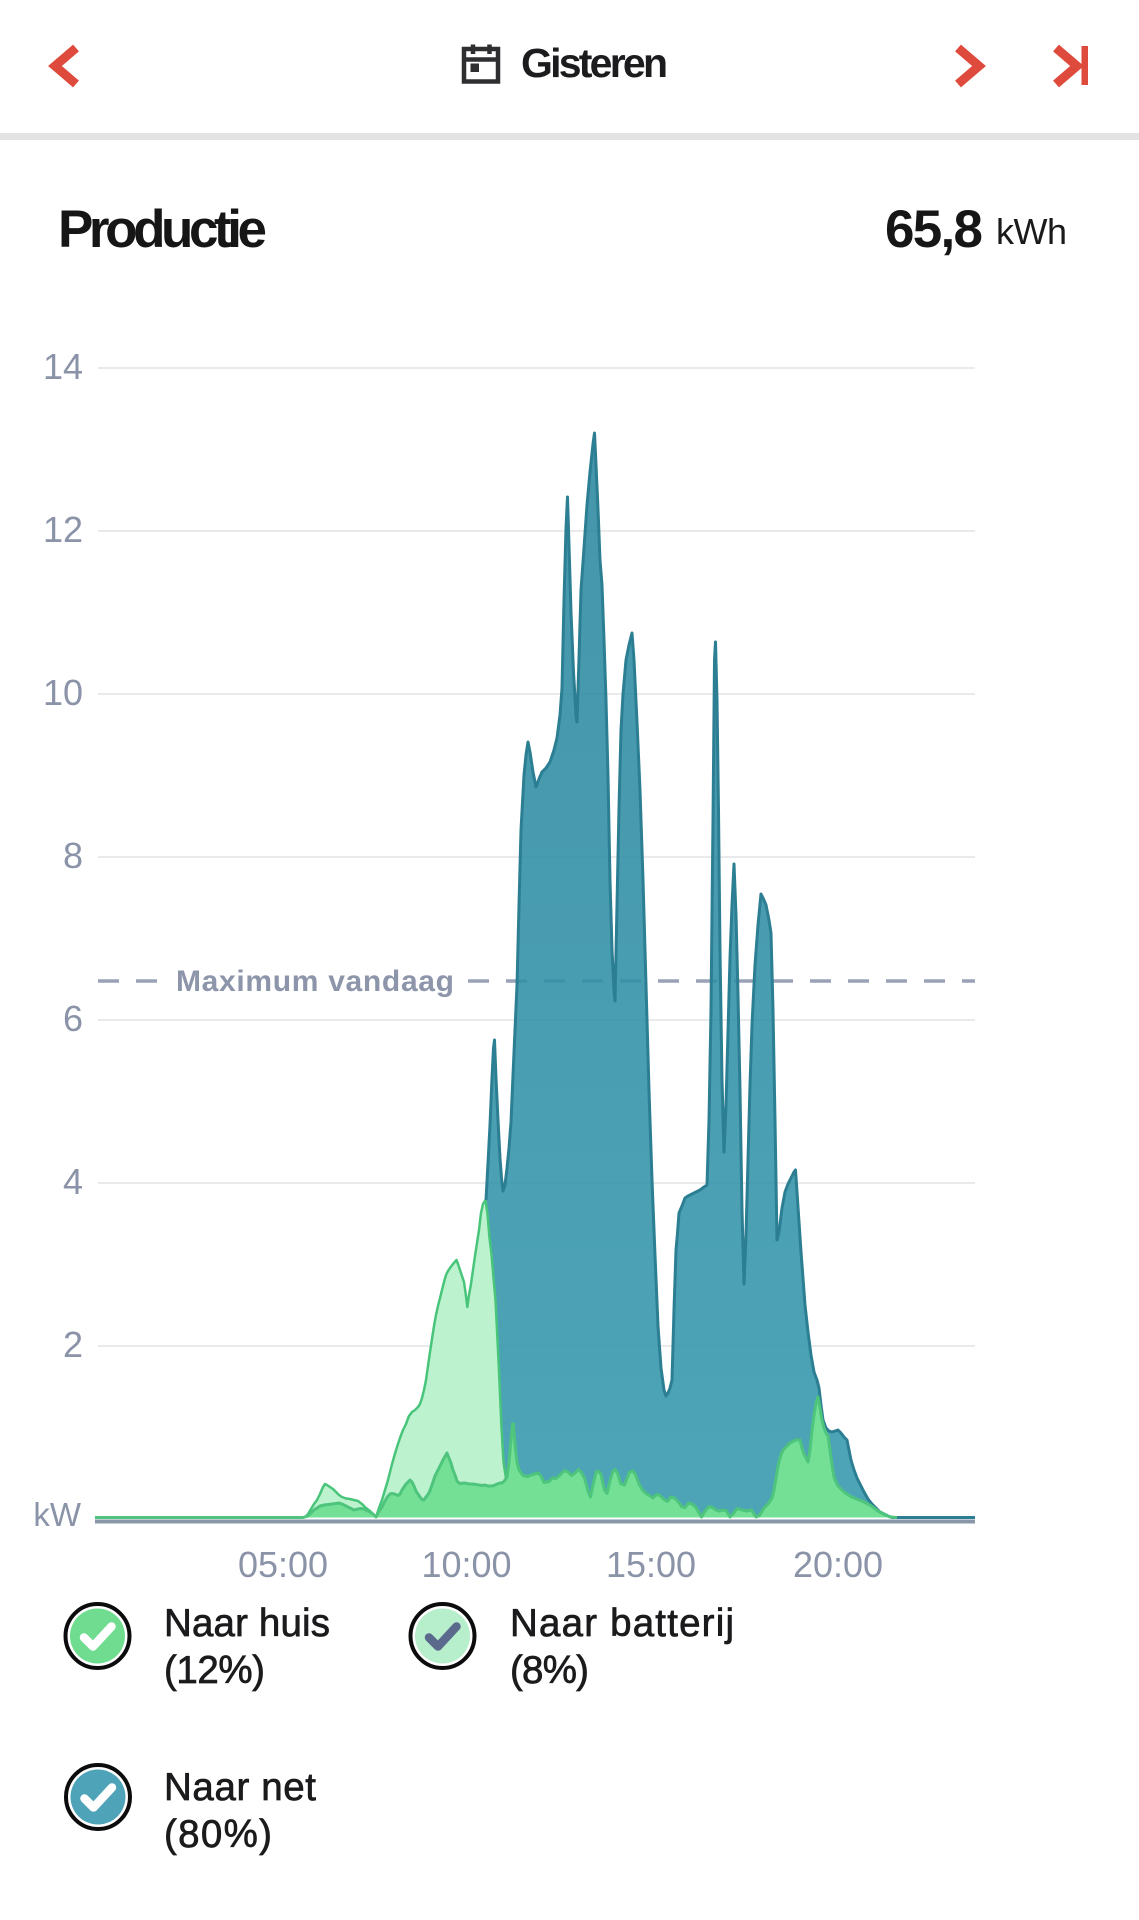 This screenshot has width=1139, height=1920. I want to click on svg-text: 12, so click(63, 529).